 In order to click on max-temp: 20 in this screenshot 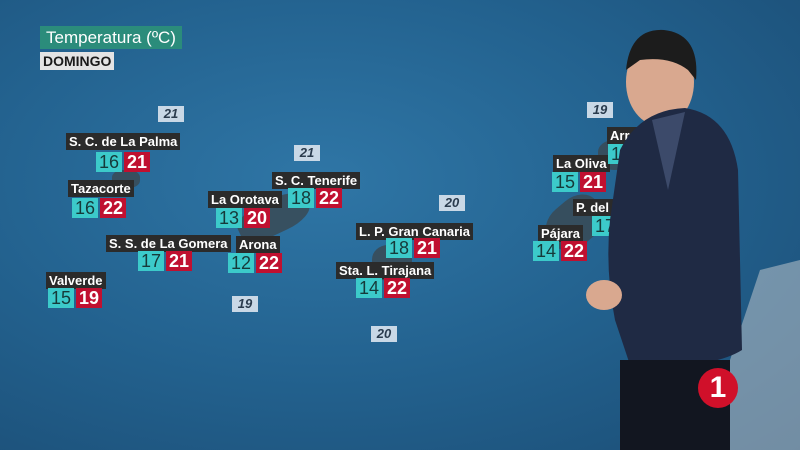, I will do `click(257, 218)`.